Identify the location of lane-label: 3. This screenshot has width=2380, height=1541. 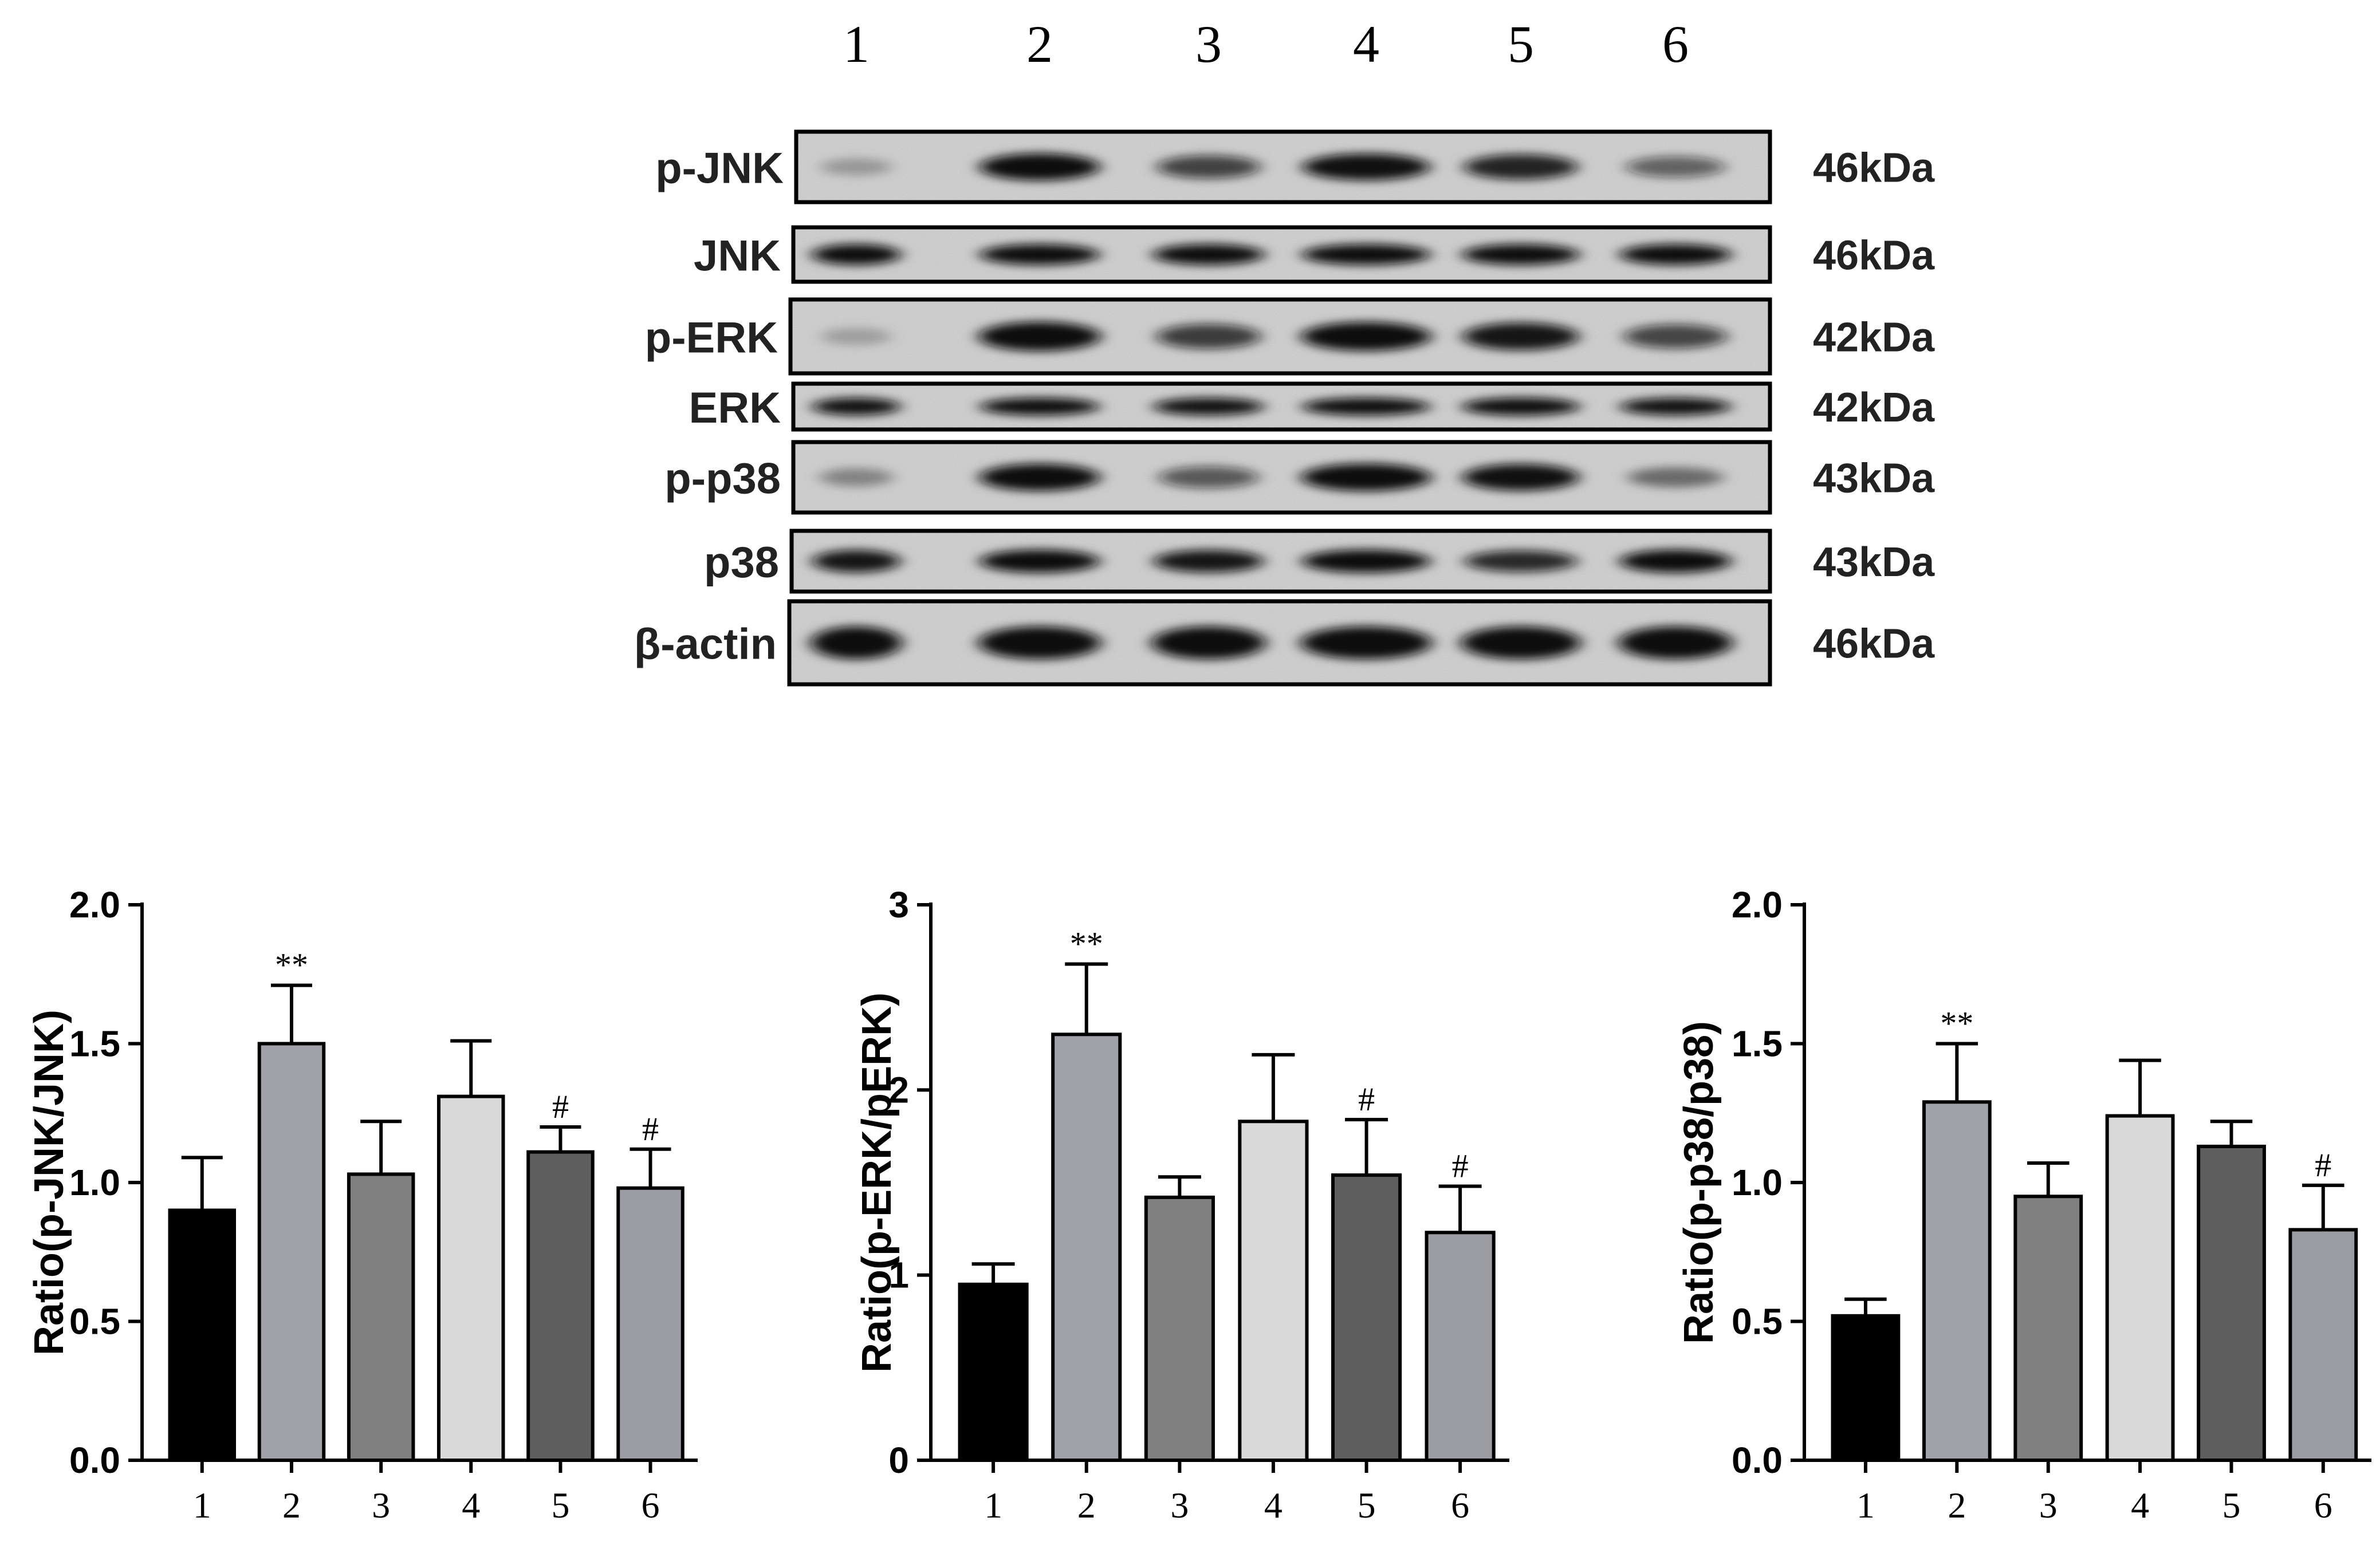
(1208, 44).